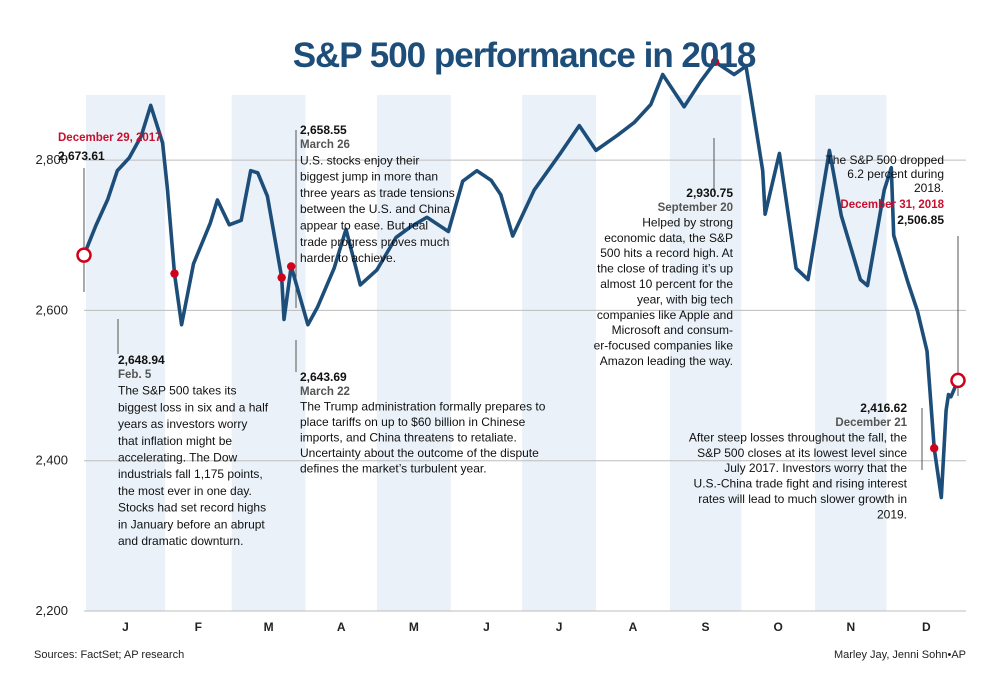 The image size is (1000, 693). What do you see at coordinates (665, 315) in the screenshot?
I see `annotation-line: companies like Apple and` at bounding box center [665, 315].